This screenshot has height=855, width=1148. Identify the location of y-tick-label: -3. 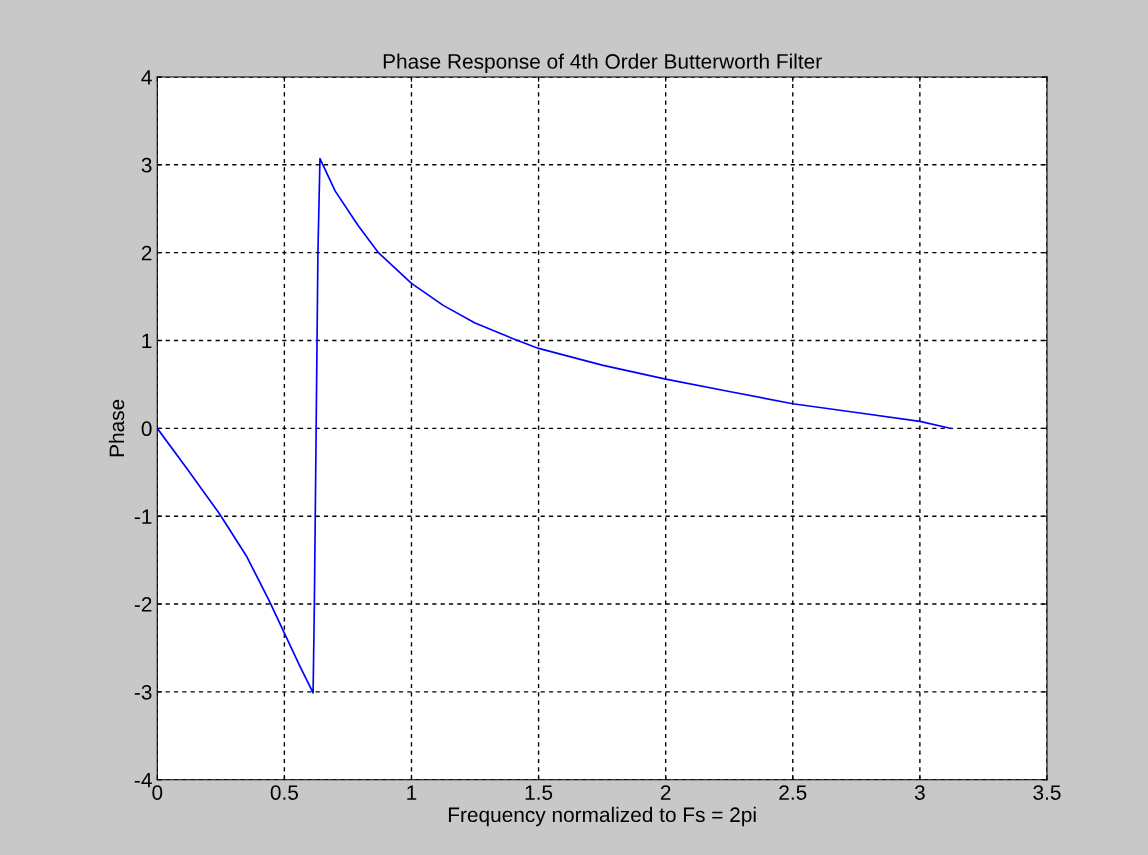
(143, 692).